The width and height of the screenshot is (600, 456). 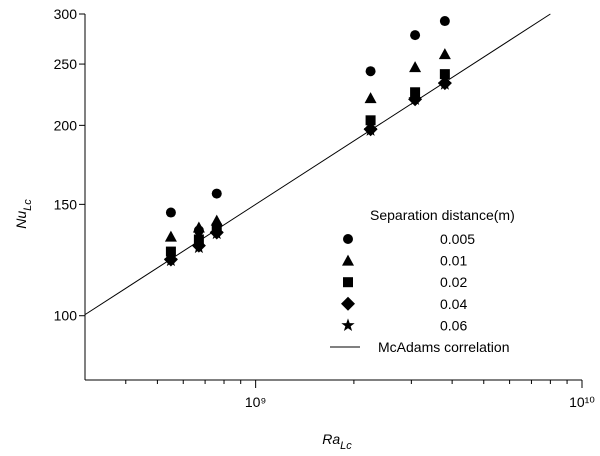 I want to click on y-tick-label: 200, so click(x=66, y=125).